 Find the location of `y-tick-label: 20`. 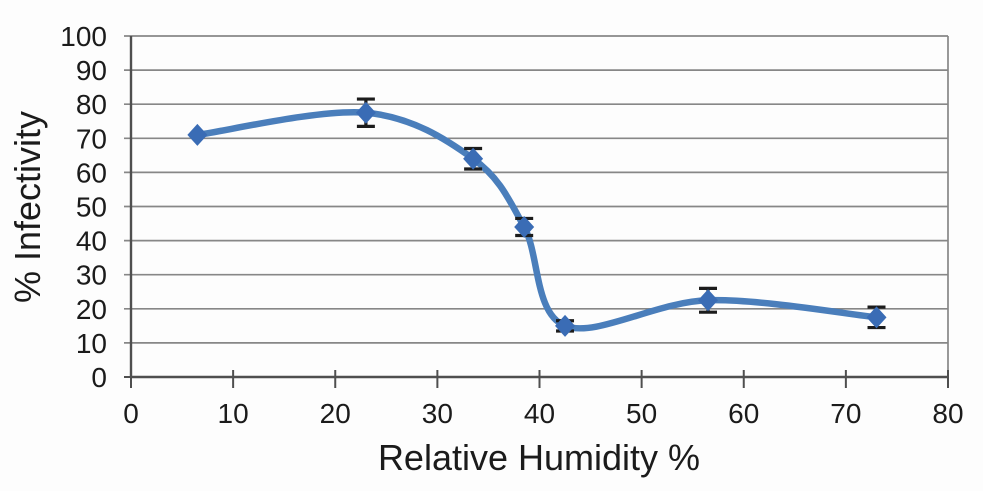

y-tick-label: 20 is located at coordinates (91, 309).